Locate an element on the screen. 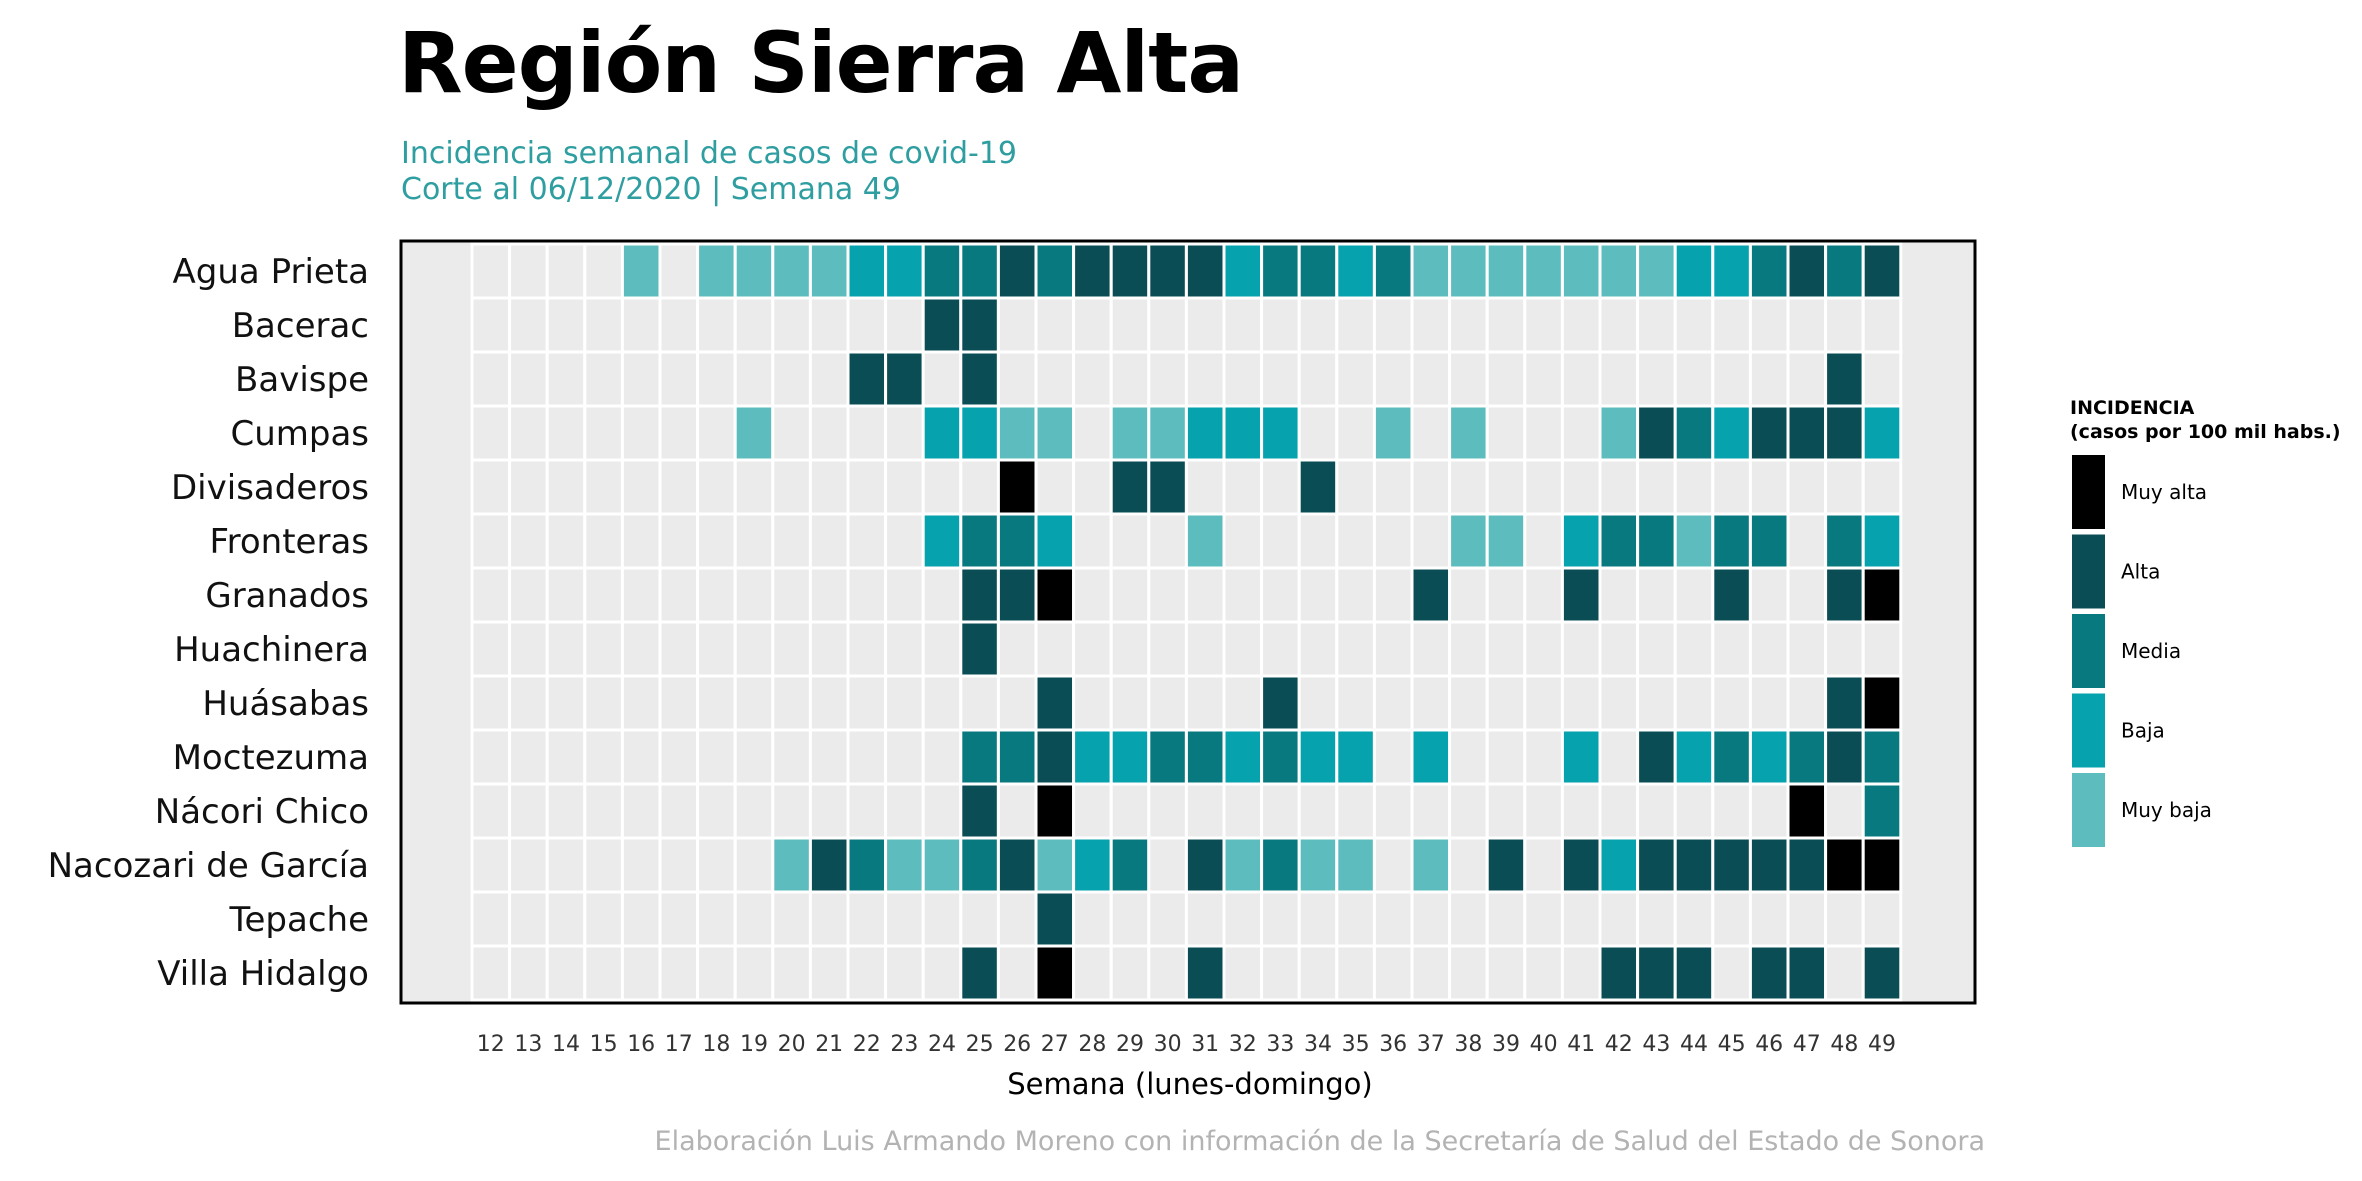  y-tick-label: Cumpas is located at coordinates (299, 434).